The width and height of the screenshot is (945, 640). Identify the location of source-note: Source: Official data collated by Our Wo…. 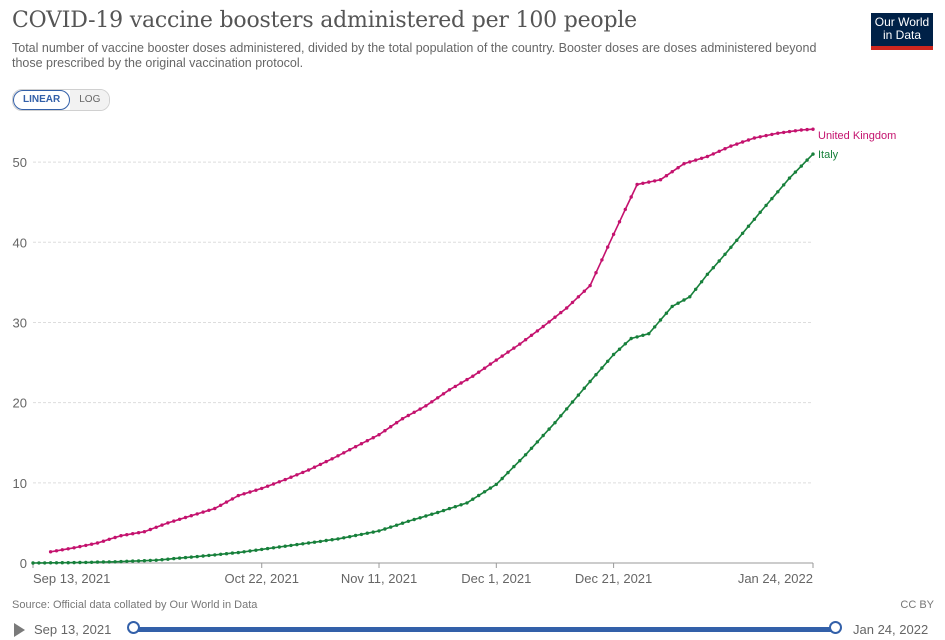
(135, 605).